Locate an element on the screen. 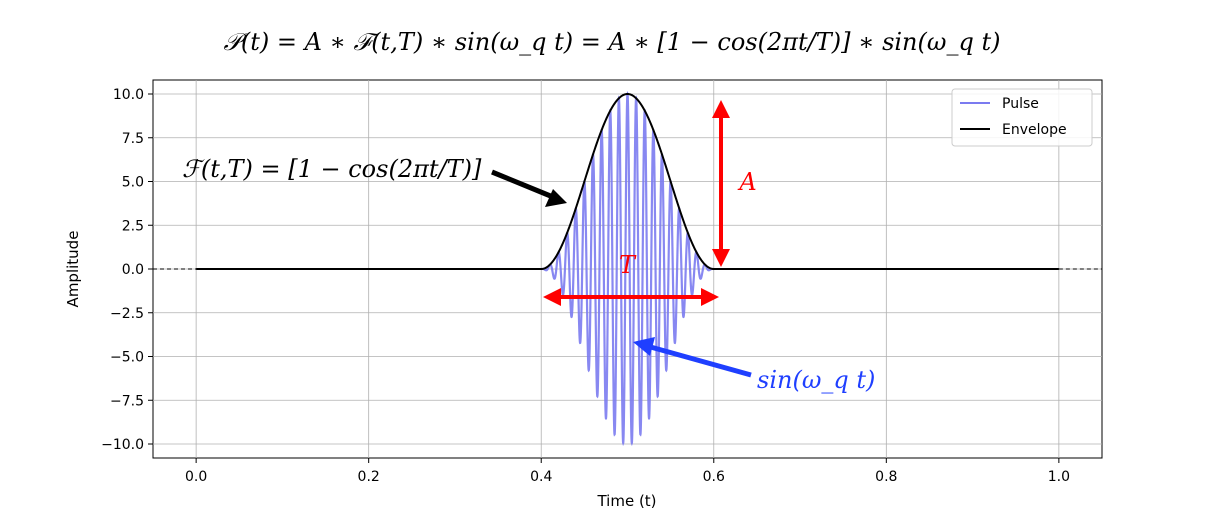 This screenshot has width=1224, height=516. x-tick-label: 0.8 is located at coordinates (886, 477).